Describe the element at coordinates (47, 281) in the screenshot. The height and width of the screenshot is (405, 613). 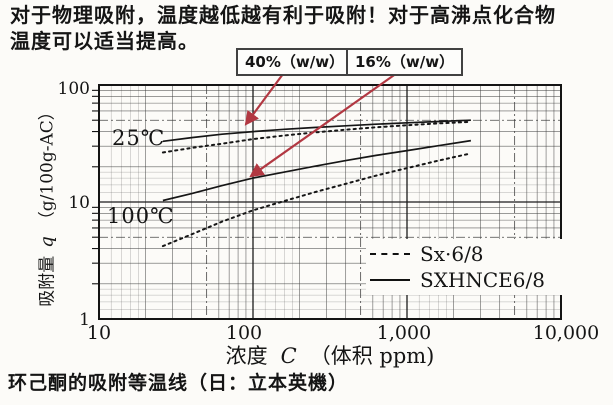
I see `y-axis-title-cn: 吸附量` at that location.